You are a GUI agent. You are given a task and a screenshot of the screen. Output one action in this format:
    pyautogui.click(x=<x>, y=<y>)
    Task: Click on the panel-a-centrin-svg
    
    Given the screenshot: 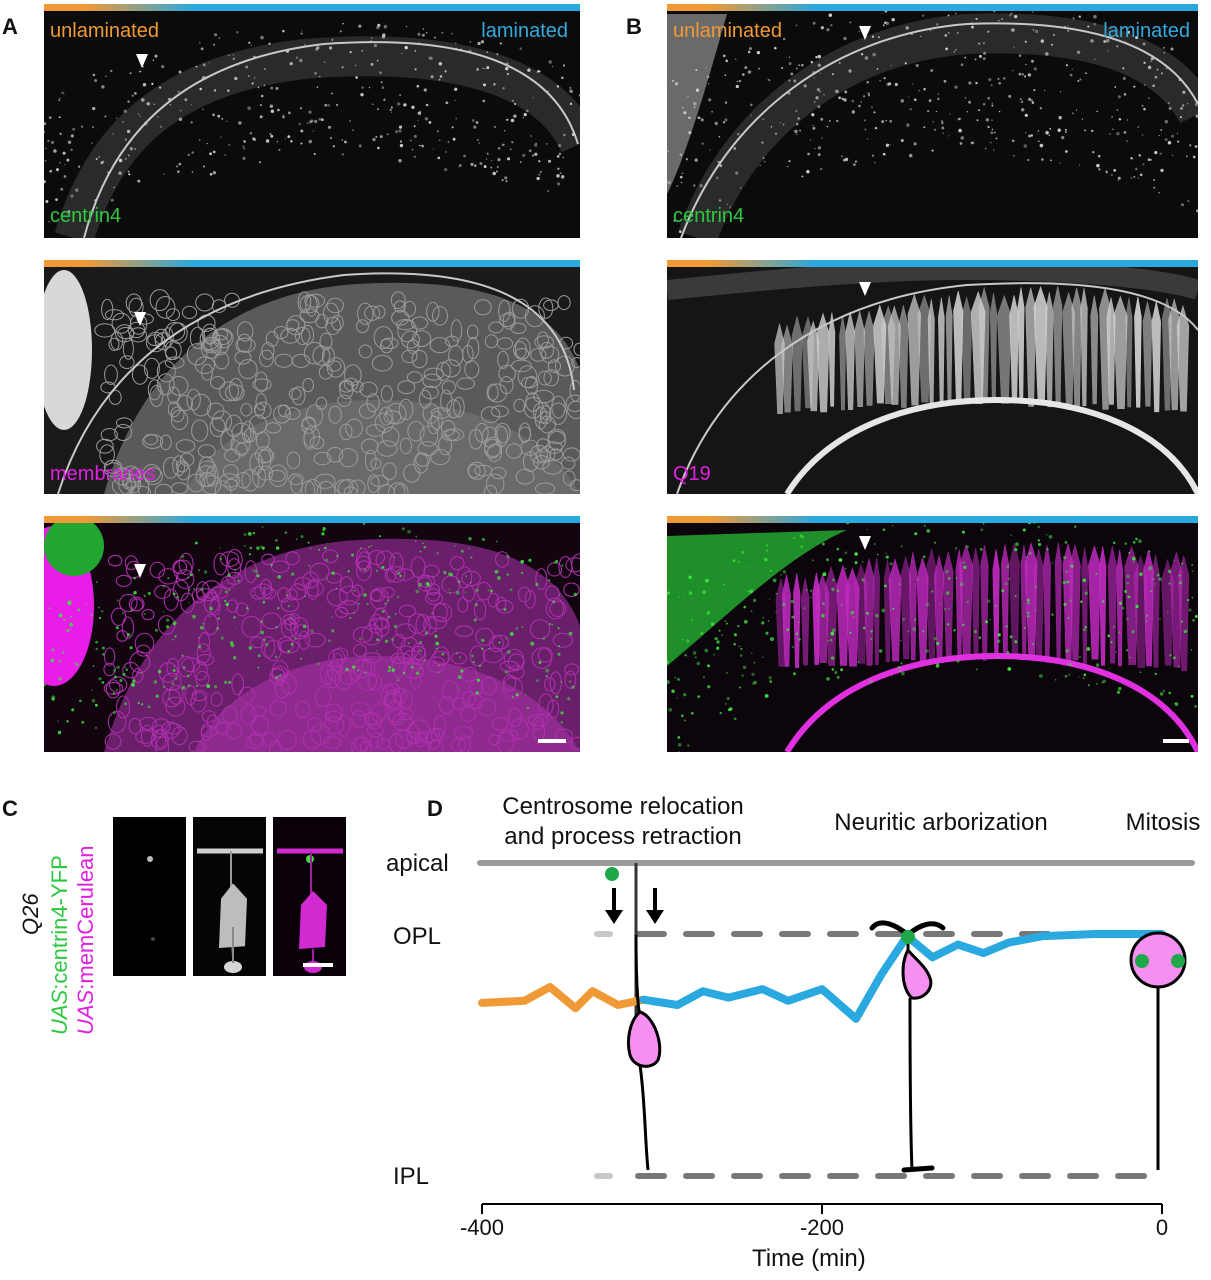 What is the action you would take?
    pyautogui.click(x=312, y=121)
    